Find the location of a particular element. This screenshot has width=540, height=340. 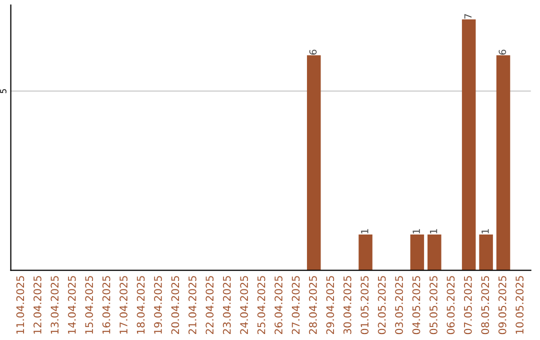

x-tick-label: 20.04.2025 is located at coordinates (175, 305).